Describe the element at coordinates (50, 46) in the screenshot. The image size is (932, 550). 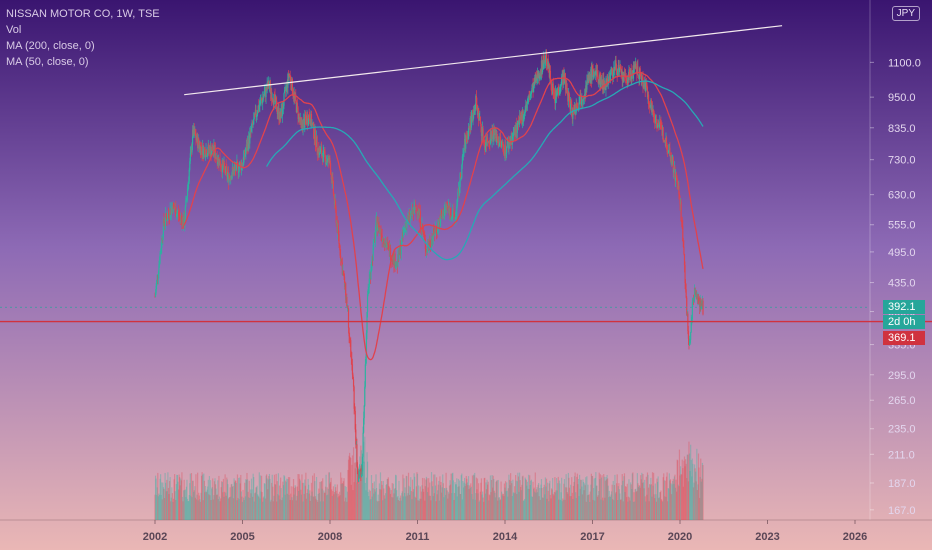
I see `legend-ma200: MA (200, close, 0)` at that location.